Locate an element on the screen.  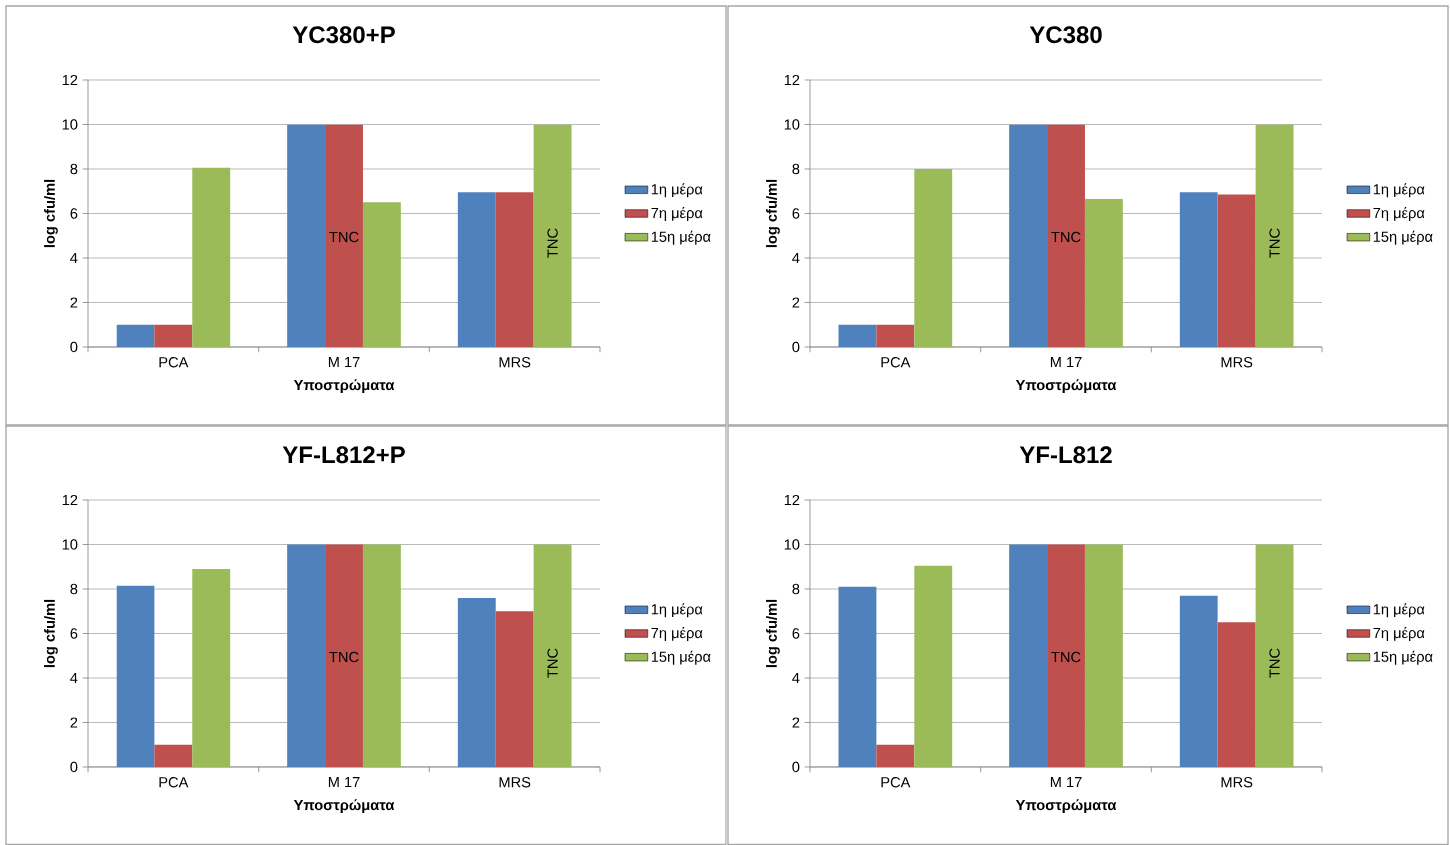
chart-title: YC380 is located at coordinates (1065, 35).